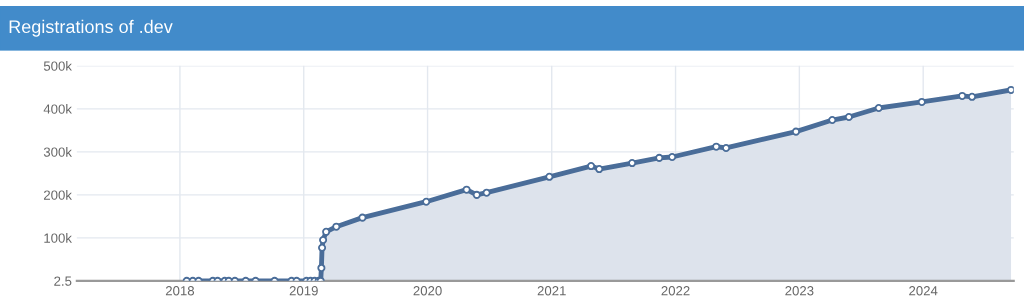 This screenshot has height=302, width=1024. Describe the element at coordinates (91, 28) in the screenshot. I see `chart-title: Registrations of .dev` at that location.